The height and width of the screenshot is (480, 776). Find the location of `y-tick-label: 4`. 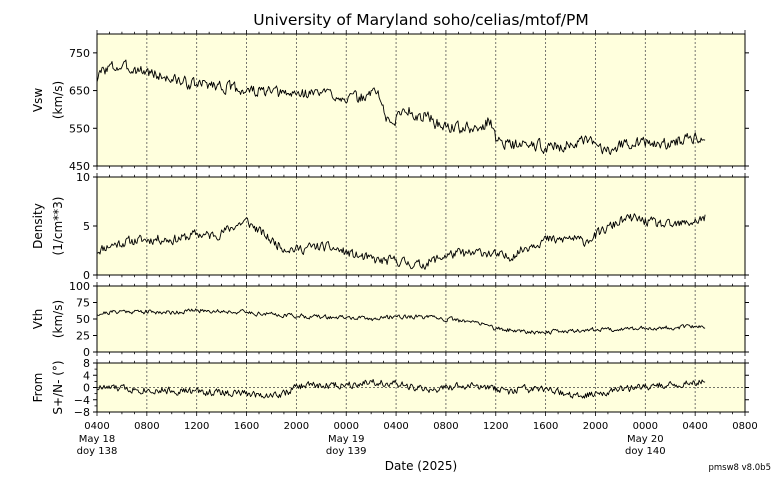

y-tick-label: 4 is located at coordinates (86, 375).